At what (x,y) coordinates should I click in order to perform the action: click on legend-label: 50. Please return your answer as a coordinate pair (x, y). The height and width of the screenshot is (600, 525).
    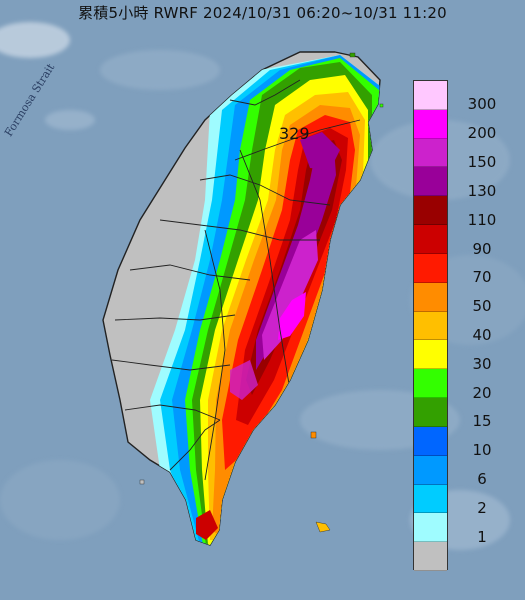
    Looking at the image, I should click on (482, 306).